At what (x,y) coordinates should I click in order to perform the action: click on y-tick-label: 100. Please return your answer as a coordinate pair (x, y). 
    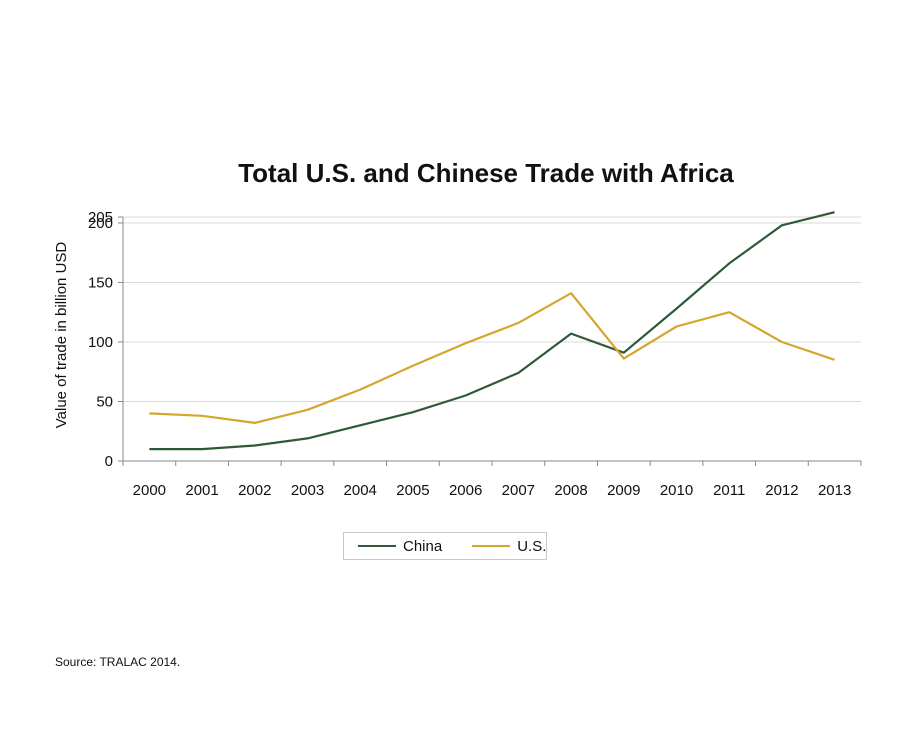
    Looking at the image, I should click on (100, 342).